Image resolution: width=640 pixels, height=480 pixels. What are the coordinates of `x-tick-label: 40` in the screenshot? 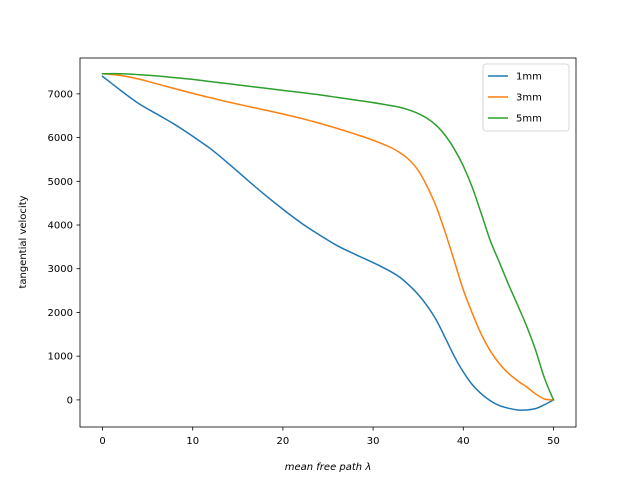 It's located at (463, 441).